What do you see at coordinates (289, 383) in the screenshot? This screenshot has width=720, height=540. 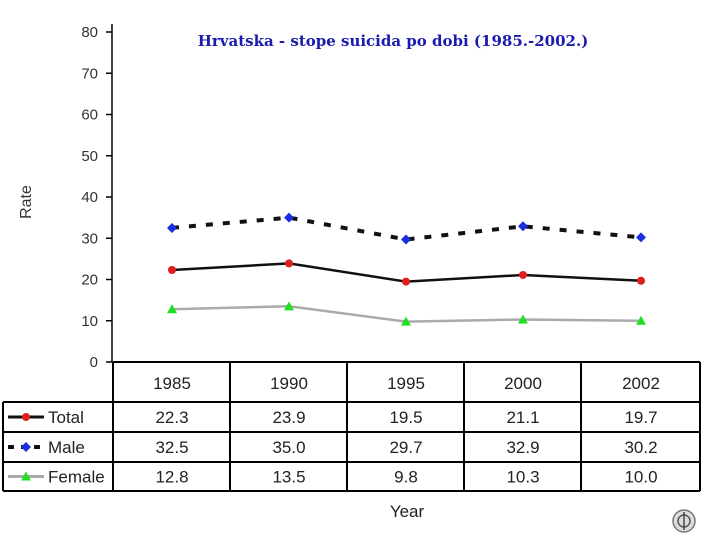 I see `table-header-cell: 1990` at bounding box center [289, 383].